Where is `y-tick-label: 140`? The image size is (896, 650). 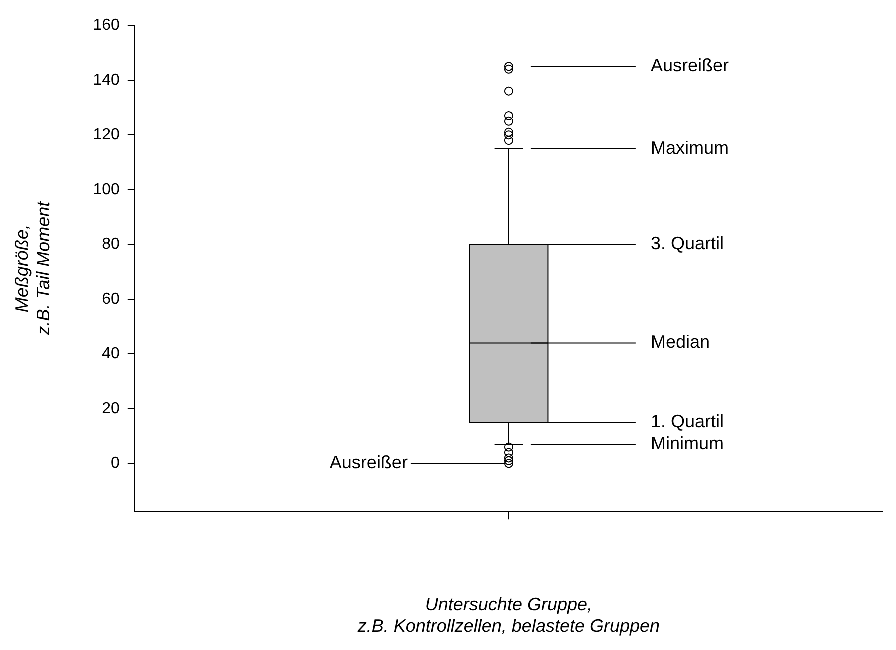 y-tick-label: 140 is located at coordinates (106, 80).